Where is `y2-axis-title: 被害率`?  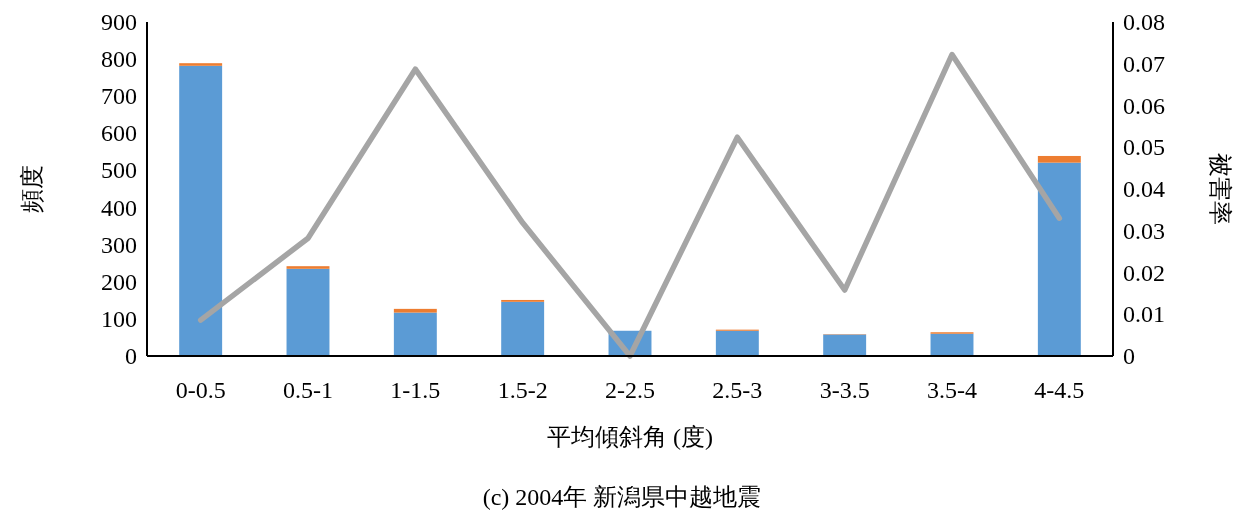 y2-axis-title: 被害率 is located at coordinates (1220, 189).